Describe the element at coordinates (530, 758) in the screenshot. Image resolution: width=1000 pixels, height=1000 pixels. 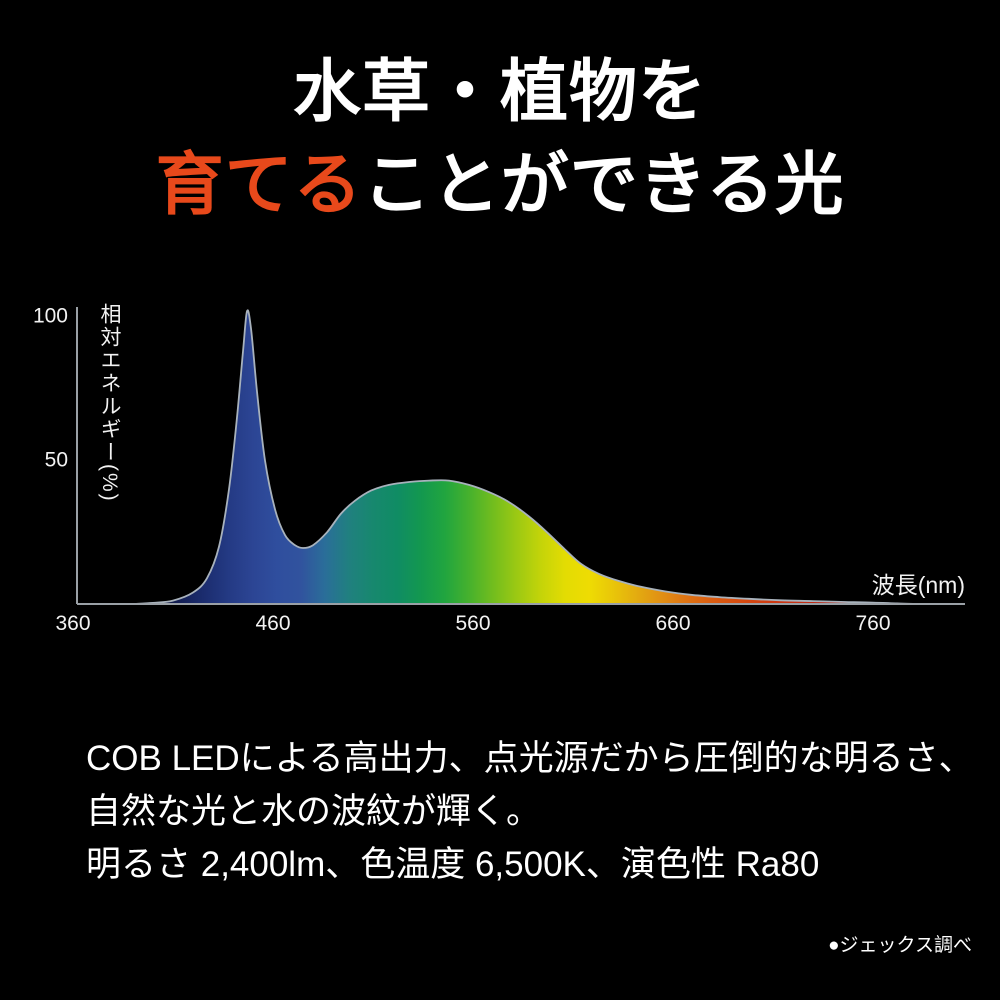
I see `body-line1: COB LEDによる高出力、点光源だから圧倒的な明るさ、` at that location.